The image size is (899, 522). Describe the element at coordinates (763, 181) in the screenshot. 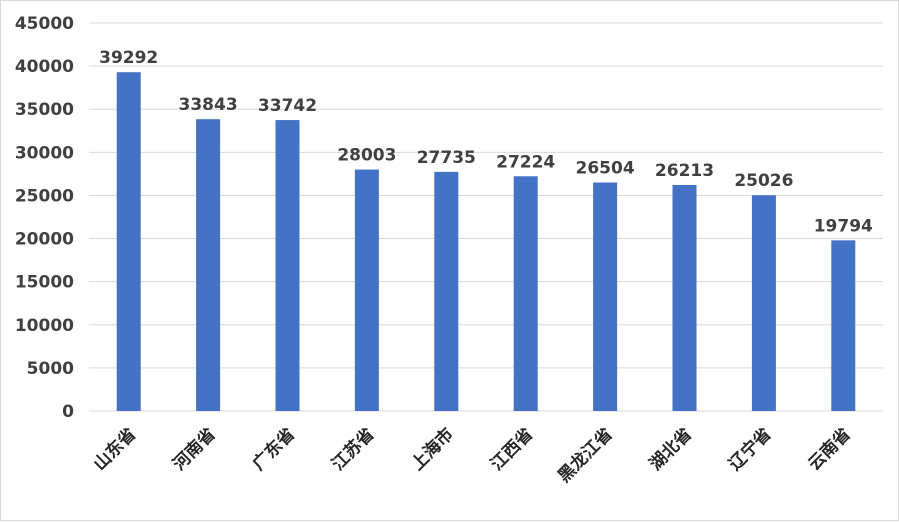

I see `data-label: 25026` at that location.